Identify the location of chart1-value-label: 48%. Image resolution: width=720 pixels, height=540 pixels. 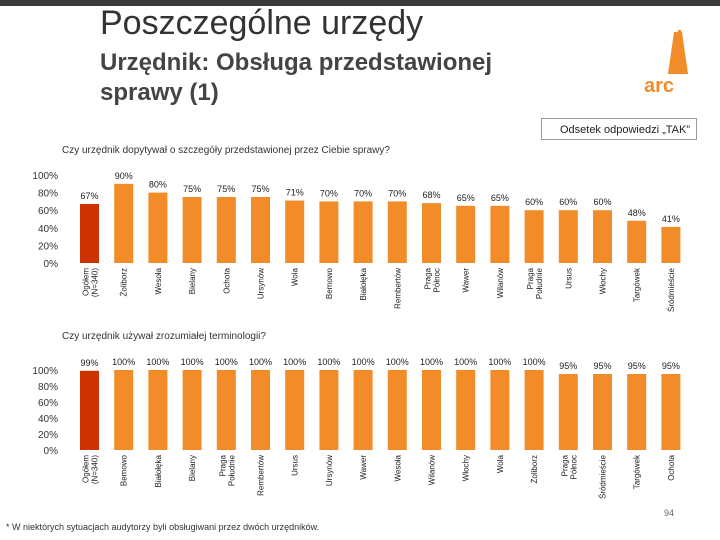
(637, 213).